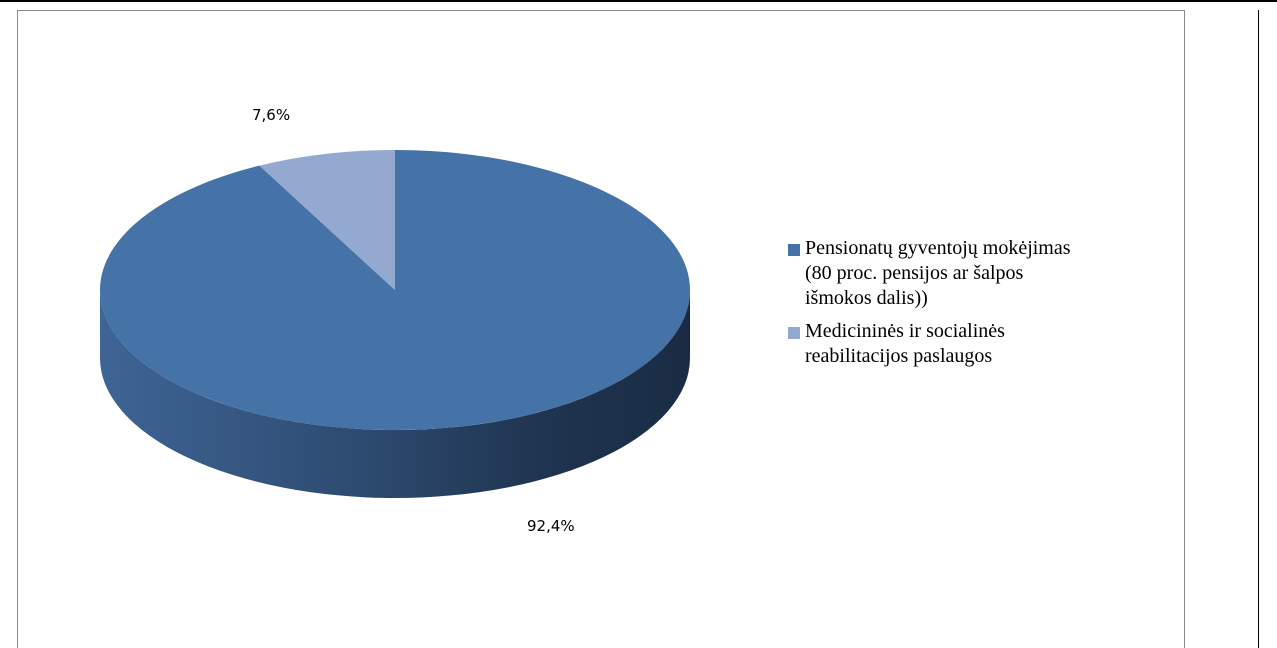  I want to click on legend-label-line: reabilitacijos paslaugos, so click(899, 356).